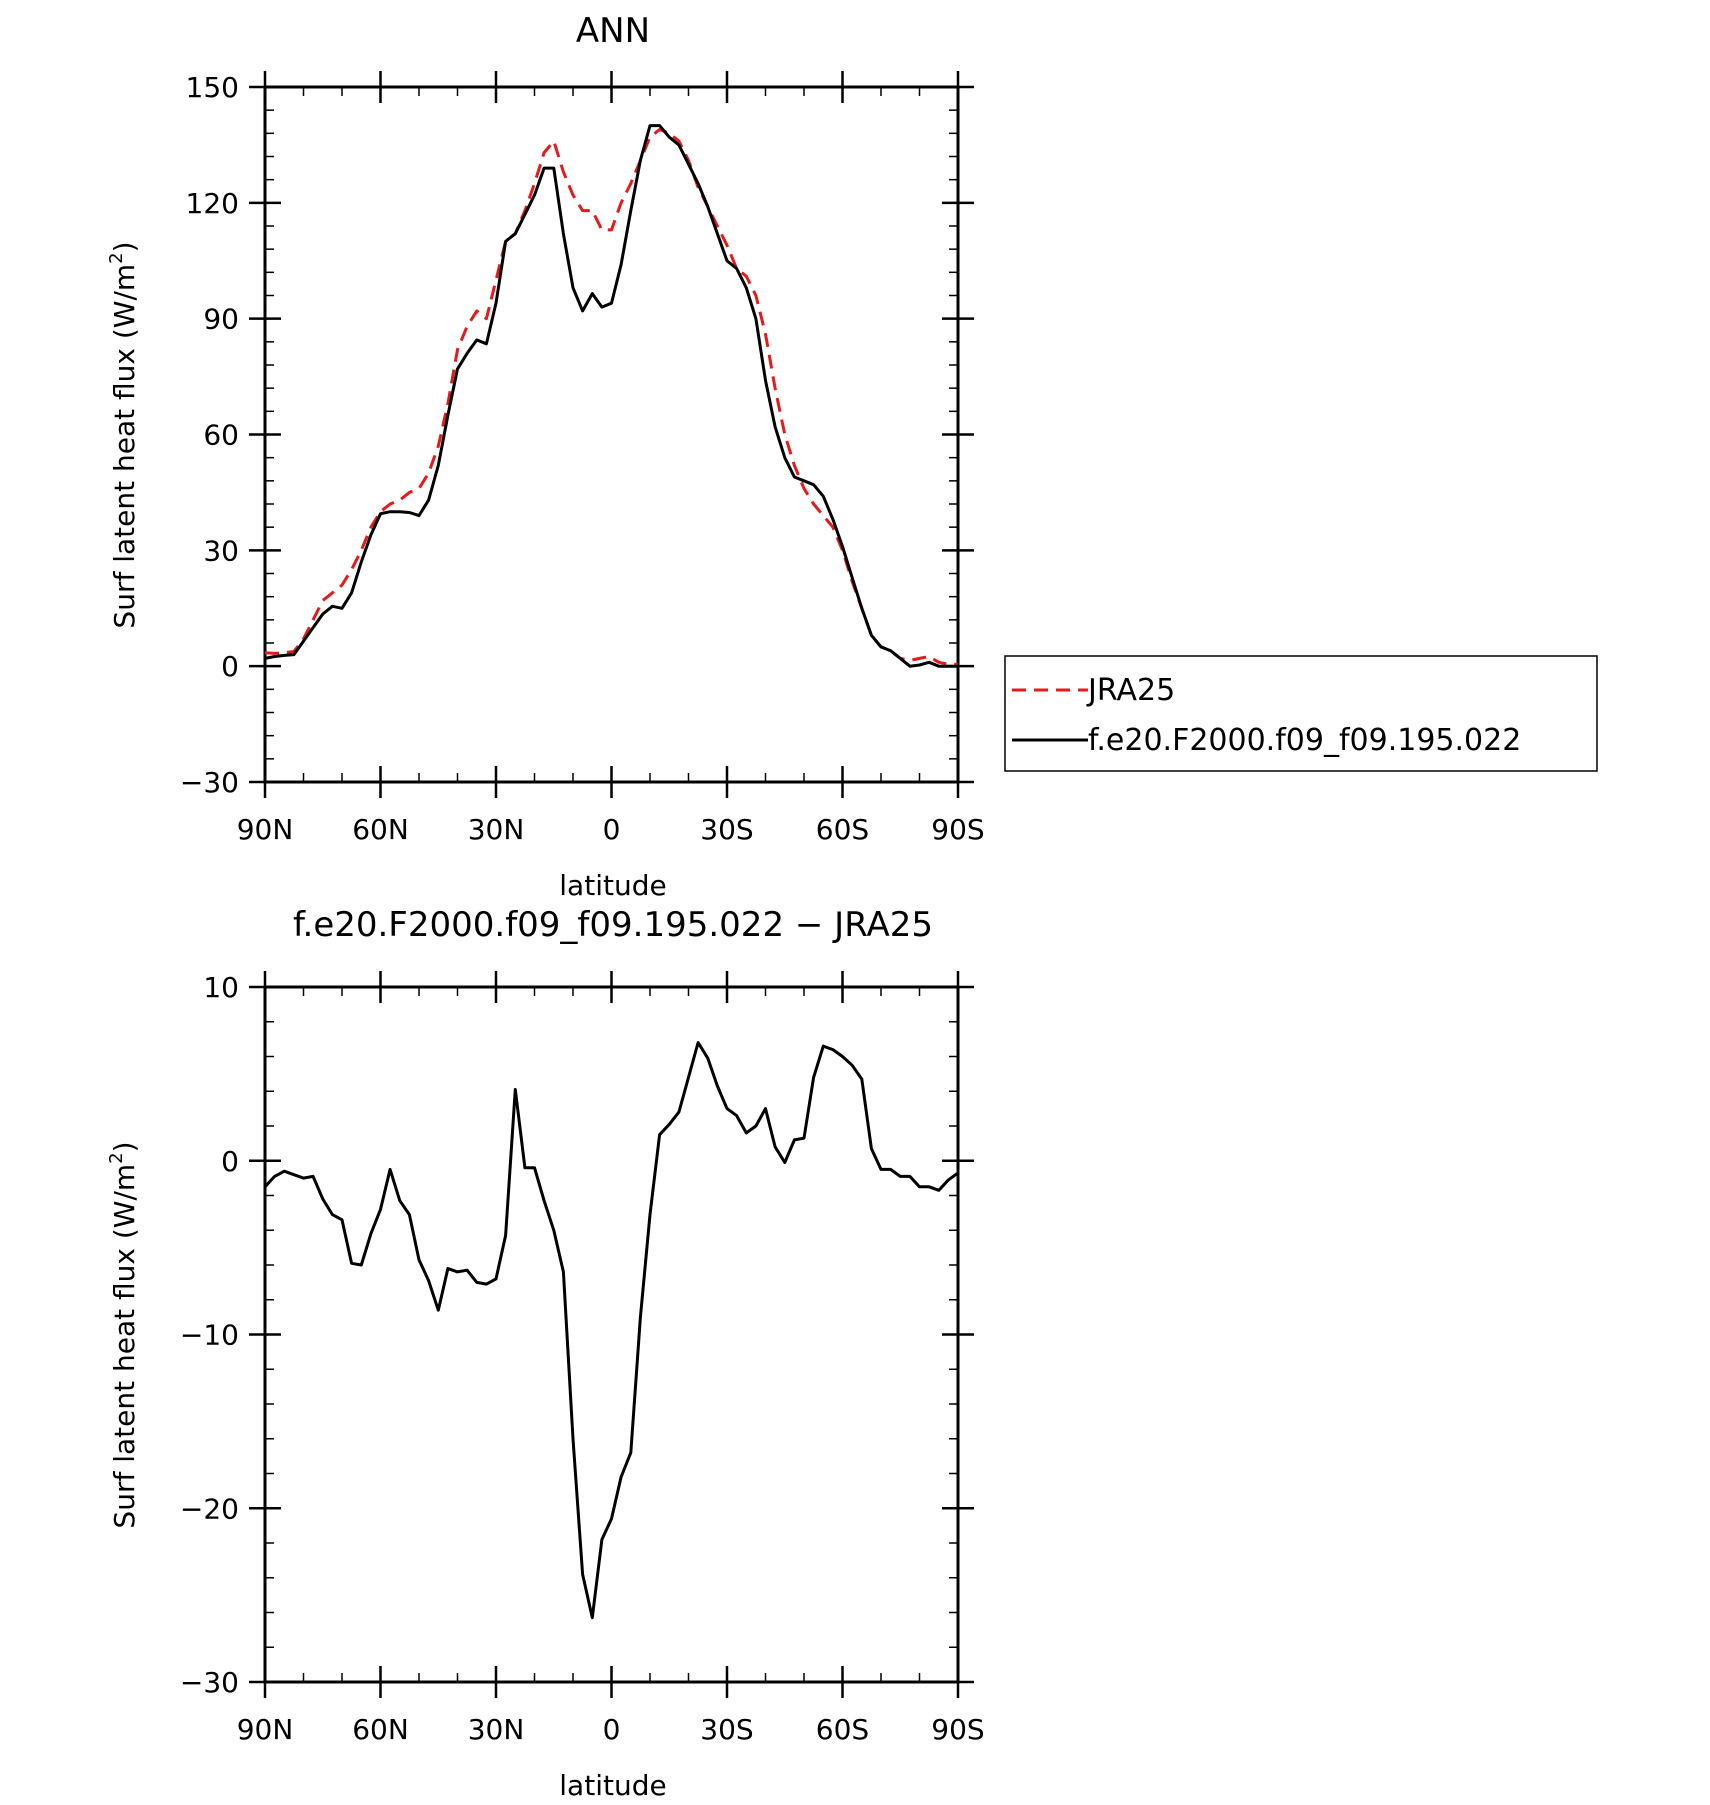 The width and height of the screenshot is (1710, 1805). Describe the element at coordinates (1130, 690) in the screenshot. I see `legend-label-jra25: JRA25` at that location.